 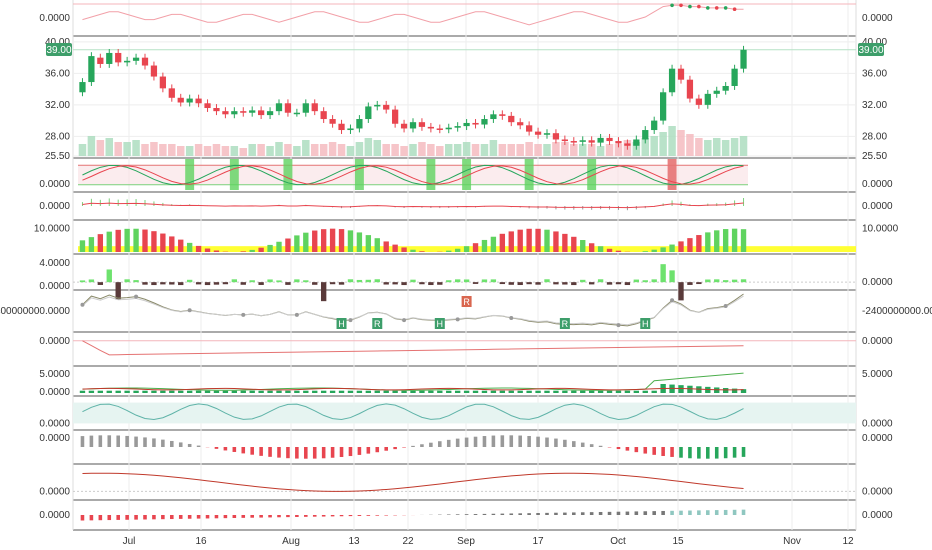 I want to click on x-axis-label: 13, so click(x=354, y=541).